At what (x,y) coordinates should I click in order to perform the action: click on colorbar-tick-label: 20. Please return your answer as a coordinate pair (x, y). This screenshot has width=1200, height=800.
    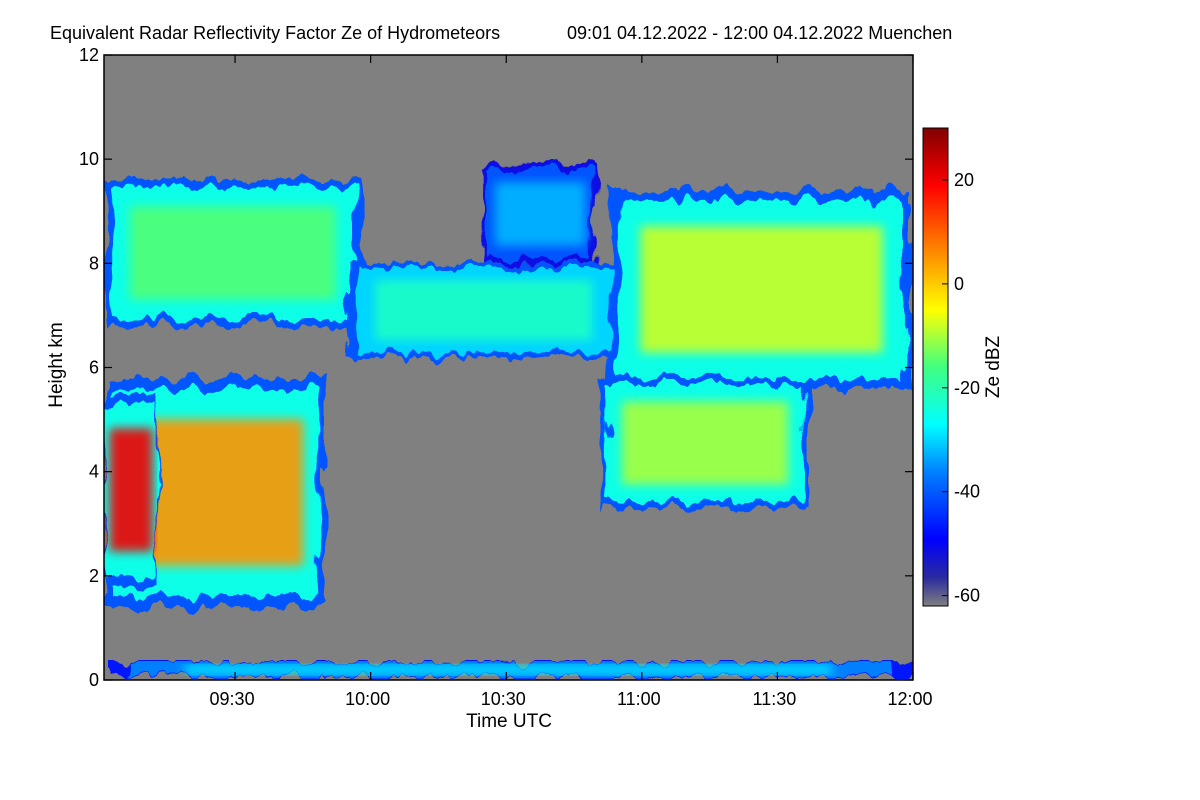
    Looking at the image, I should click on (964, 180).